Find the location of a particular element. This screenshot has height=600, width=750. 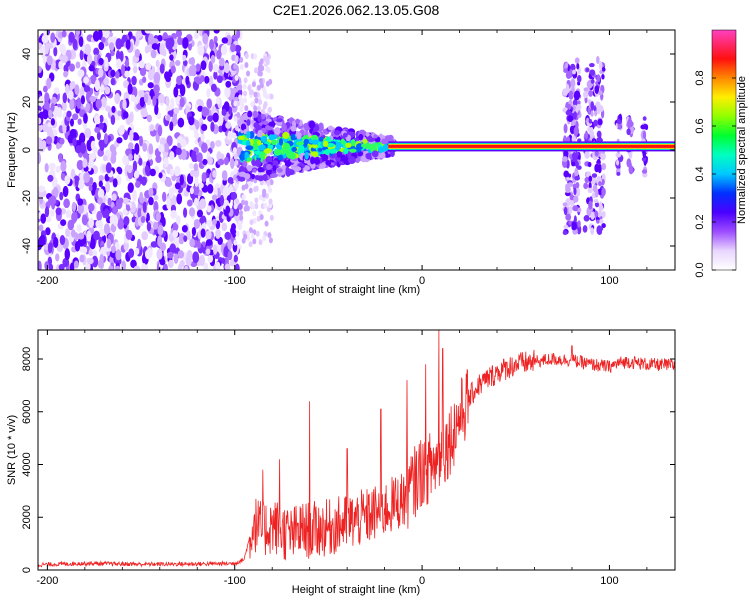

snr-y-tick-label: 4000 is located at coordinates (27, 464).